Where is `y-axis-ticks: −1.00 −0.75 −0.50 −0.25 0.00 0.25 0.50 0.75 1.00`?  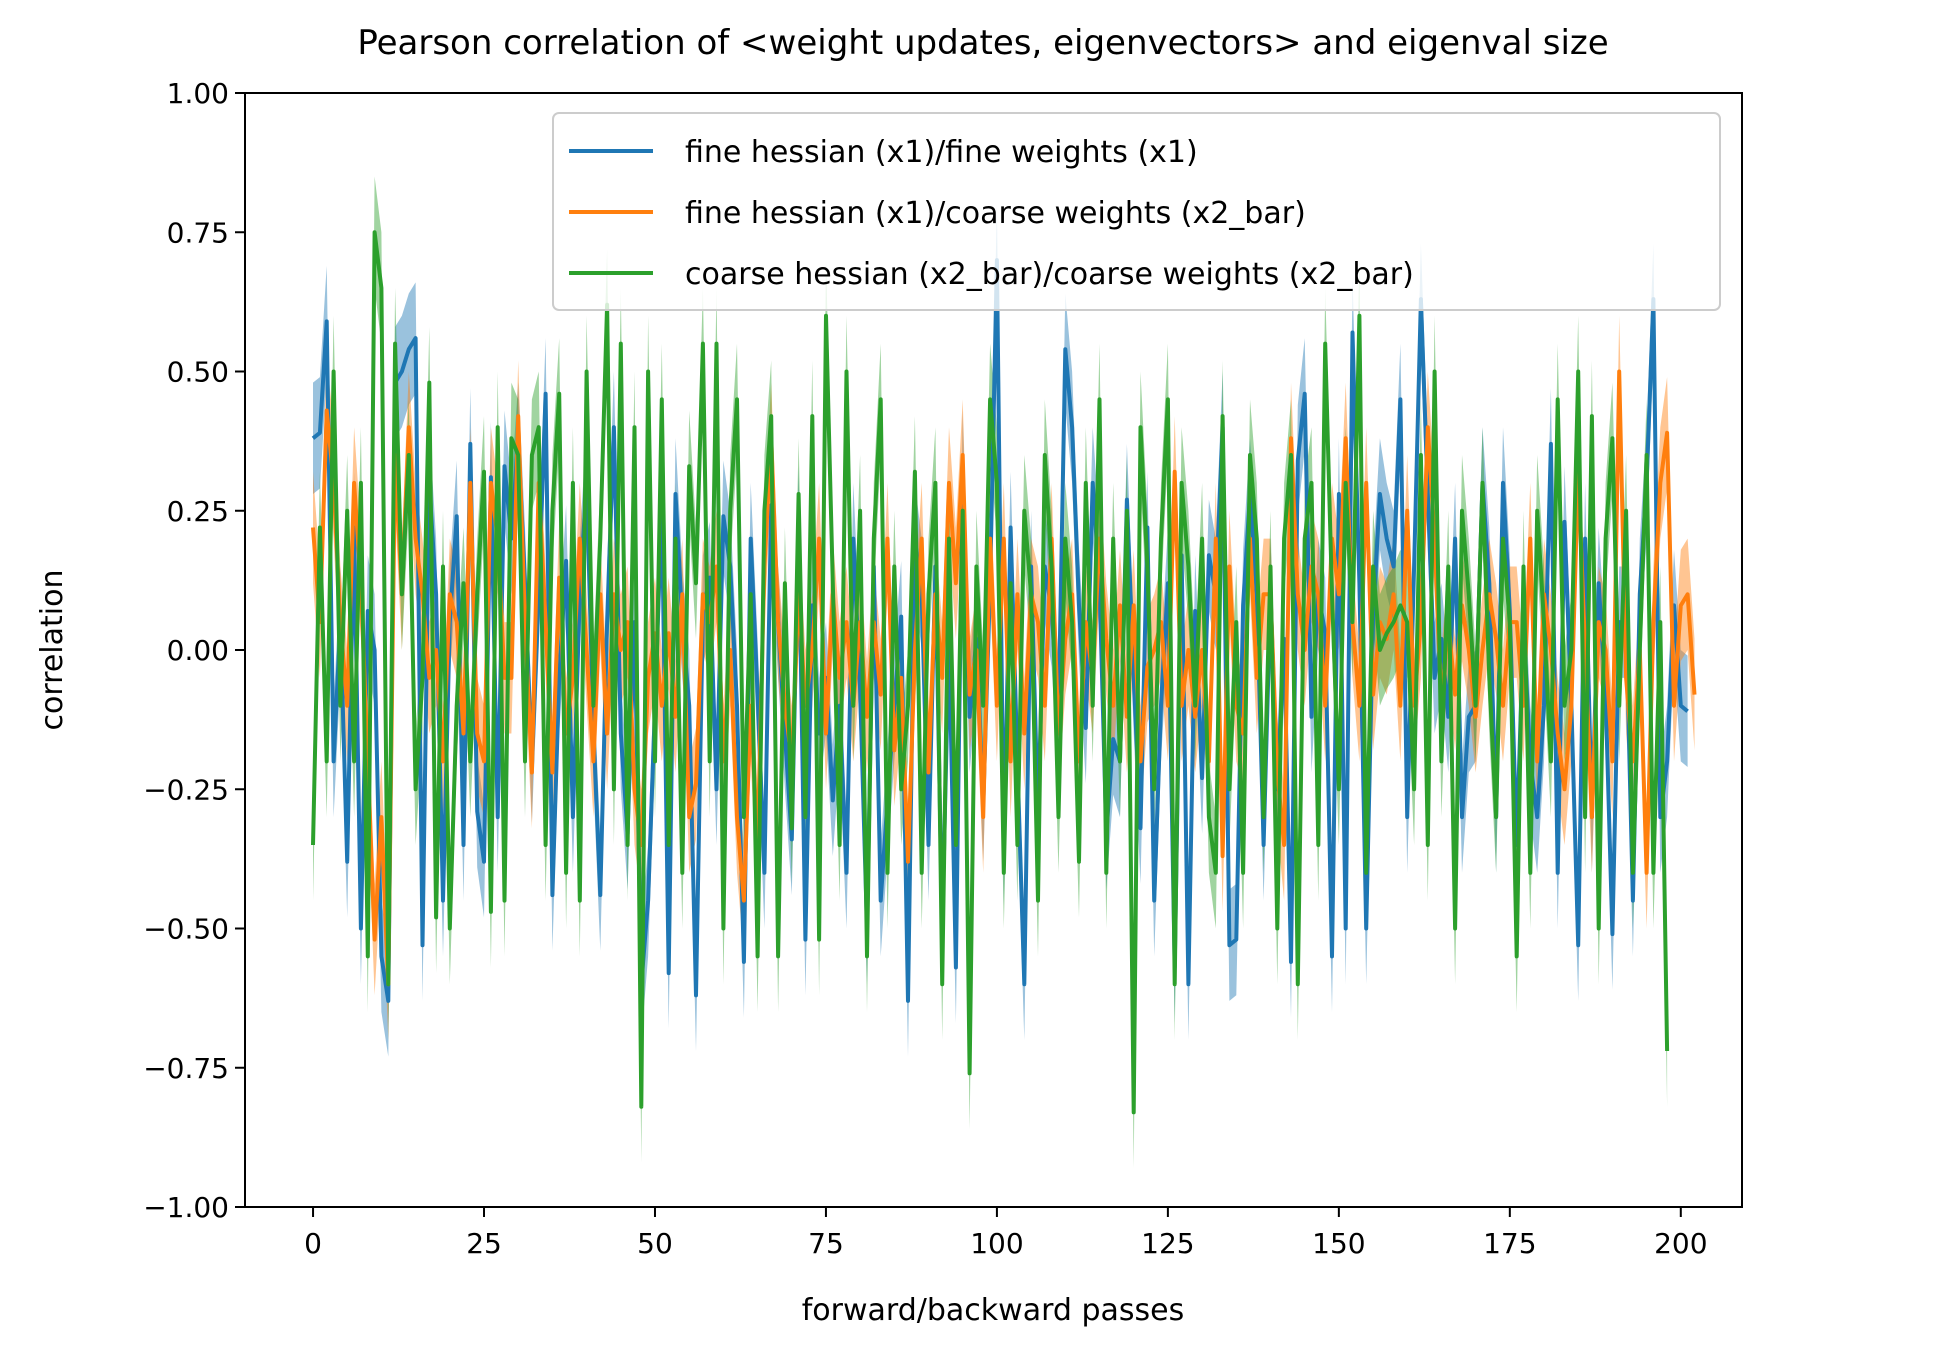 y-axis-ticks: −1.00 −0.75 −0.50 −0.25 0.00 0.25 0.50 0.75 1.00 is located at coordinates (194, 650).